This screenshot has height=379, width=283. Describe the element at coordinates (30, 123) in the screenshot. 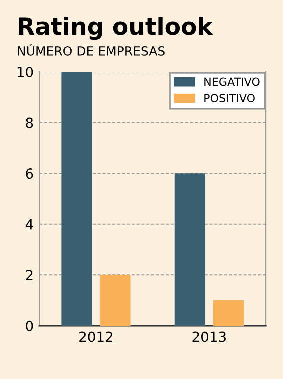

I see `y-tick-label: 8` at that location.